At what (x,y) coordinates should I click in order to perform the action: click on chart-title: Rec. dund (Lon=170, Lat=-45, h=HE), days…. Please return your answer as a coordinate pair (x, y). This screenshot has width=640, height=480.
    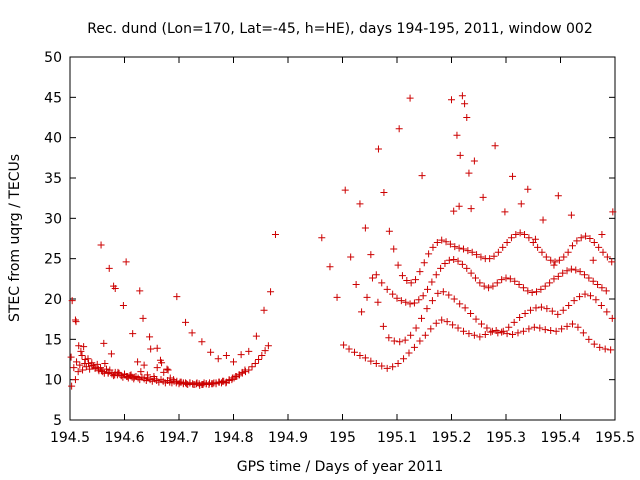
    Looking at the image, I should click on (340, 29).